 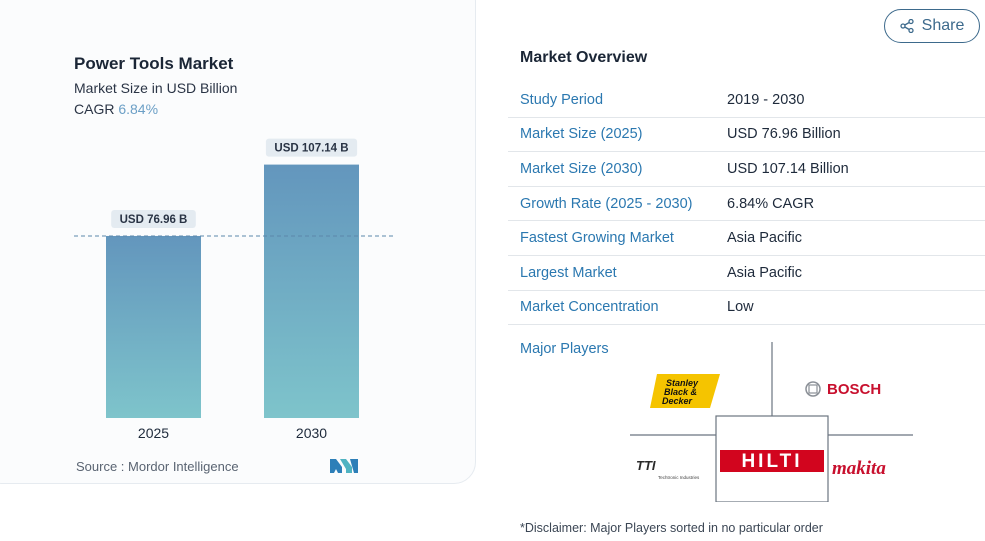 What do you see at coordinates (606, 203) in the screenshot?
I see `overview-row-label: Growth Rate (2025 - 2030)` at bounding box center [606, 203].